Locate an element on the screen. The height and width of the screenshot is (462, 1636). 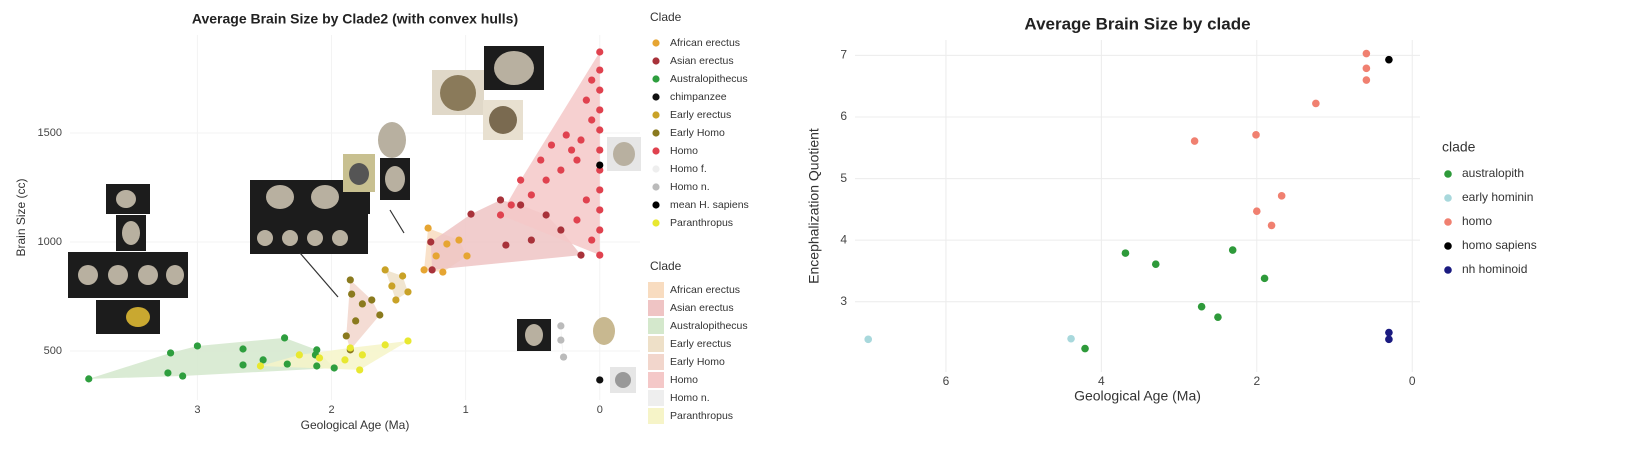
x-tick-label: 0 is located at coordinates (1412, 381).